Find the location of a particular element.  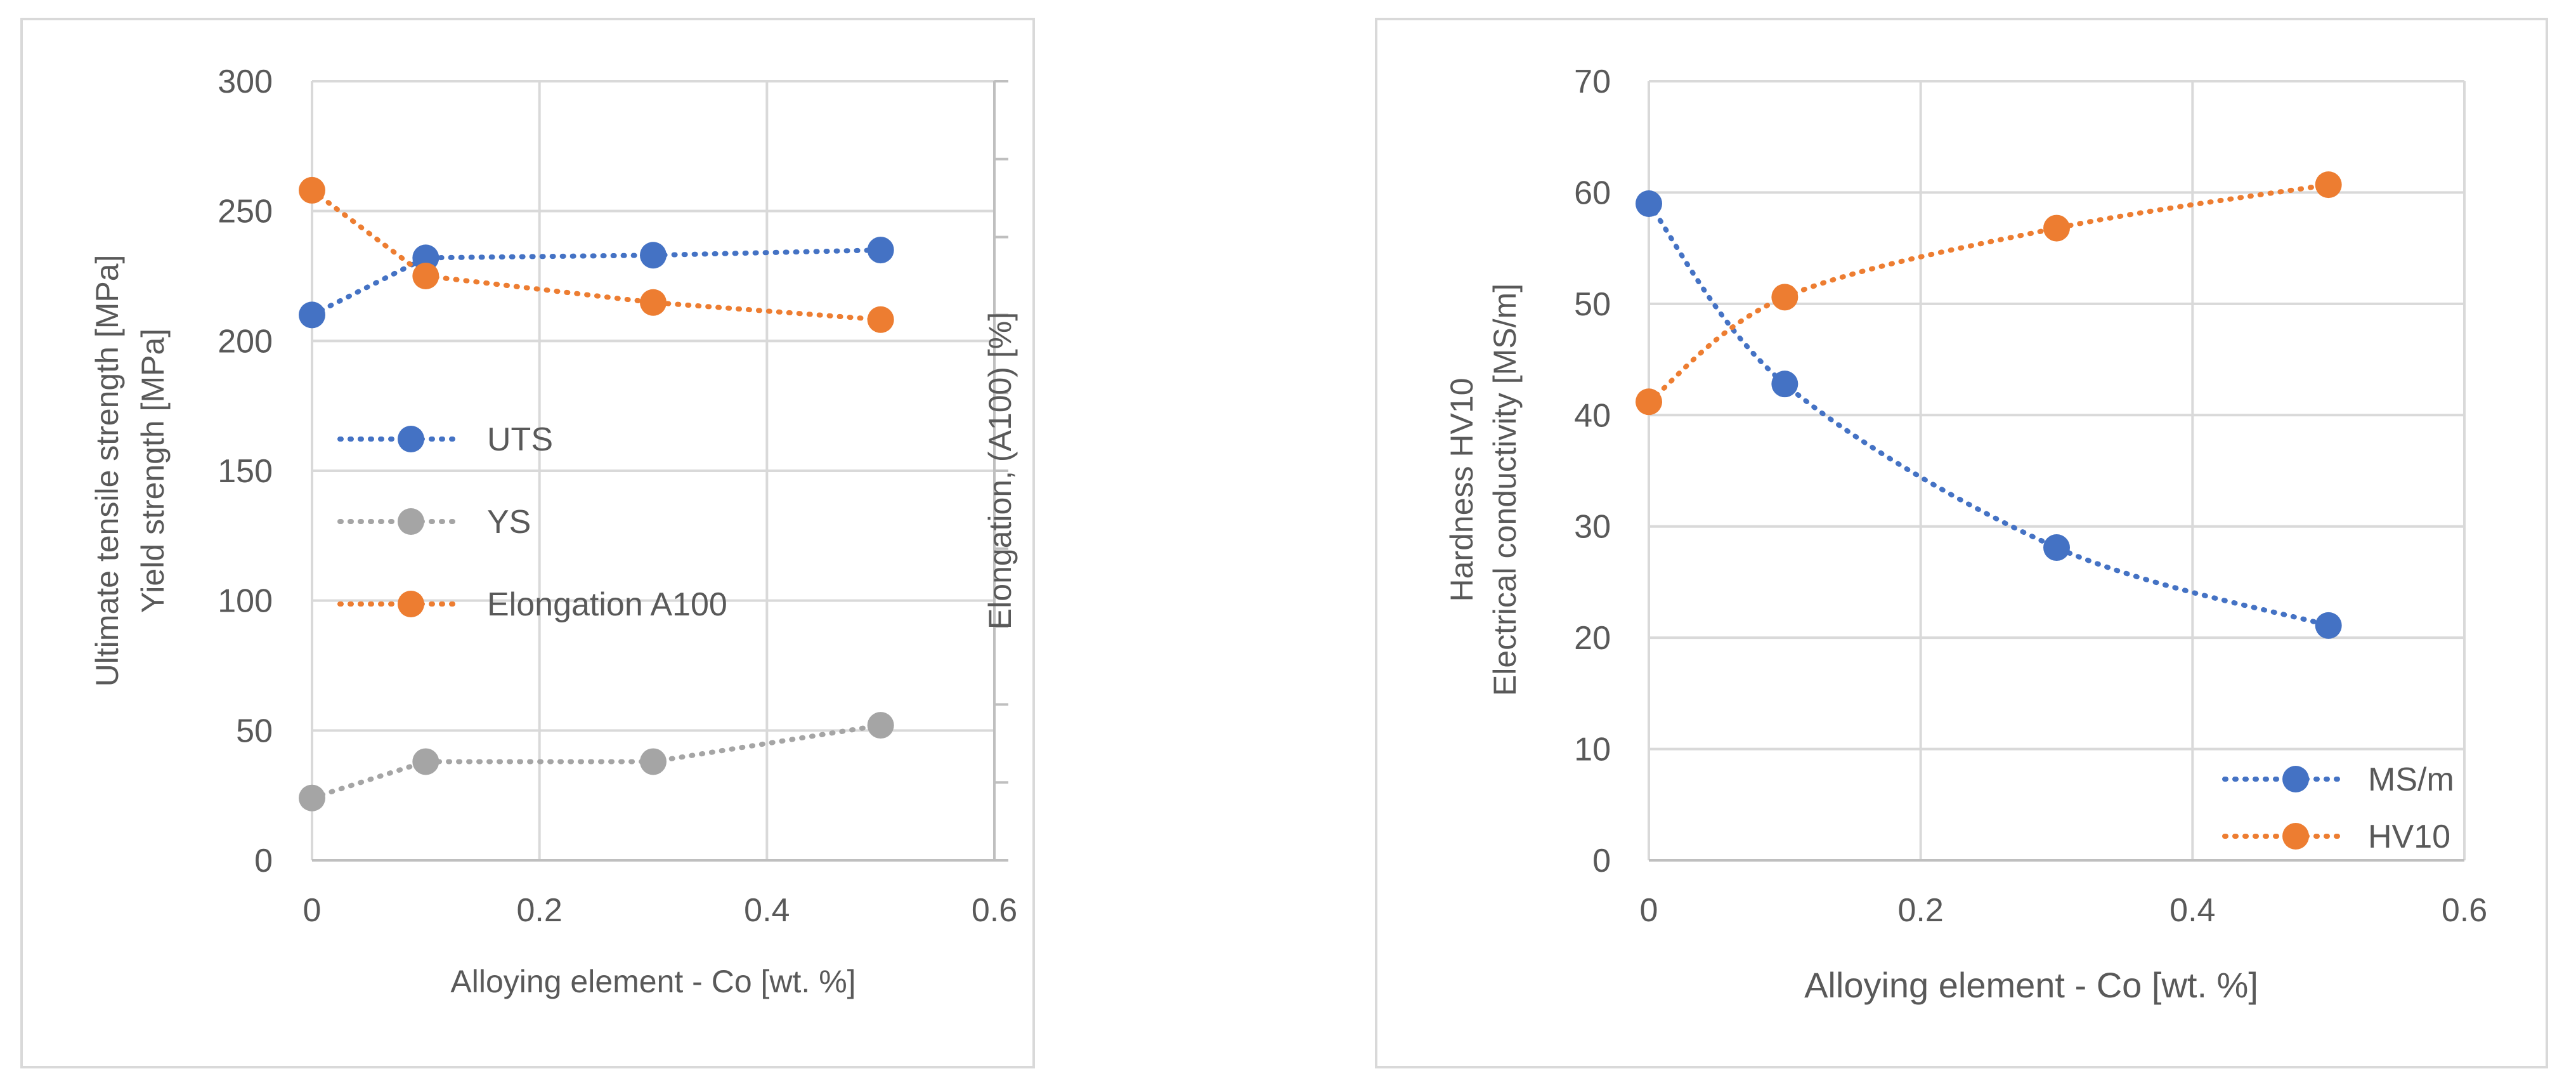

y-tick-label: 30 is located at coordinates (1593, 527).